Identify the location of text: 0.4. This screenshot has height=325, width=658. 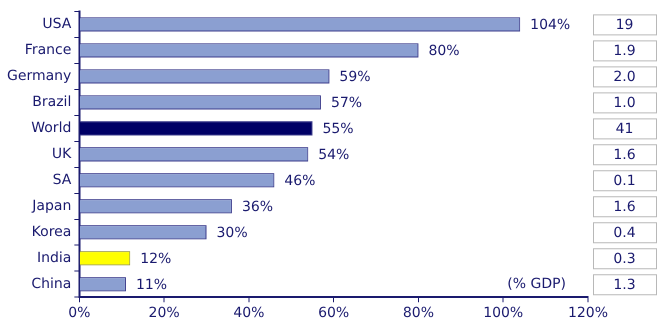
(624, 232).